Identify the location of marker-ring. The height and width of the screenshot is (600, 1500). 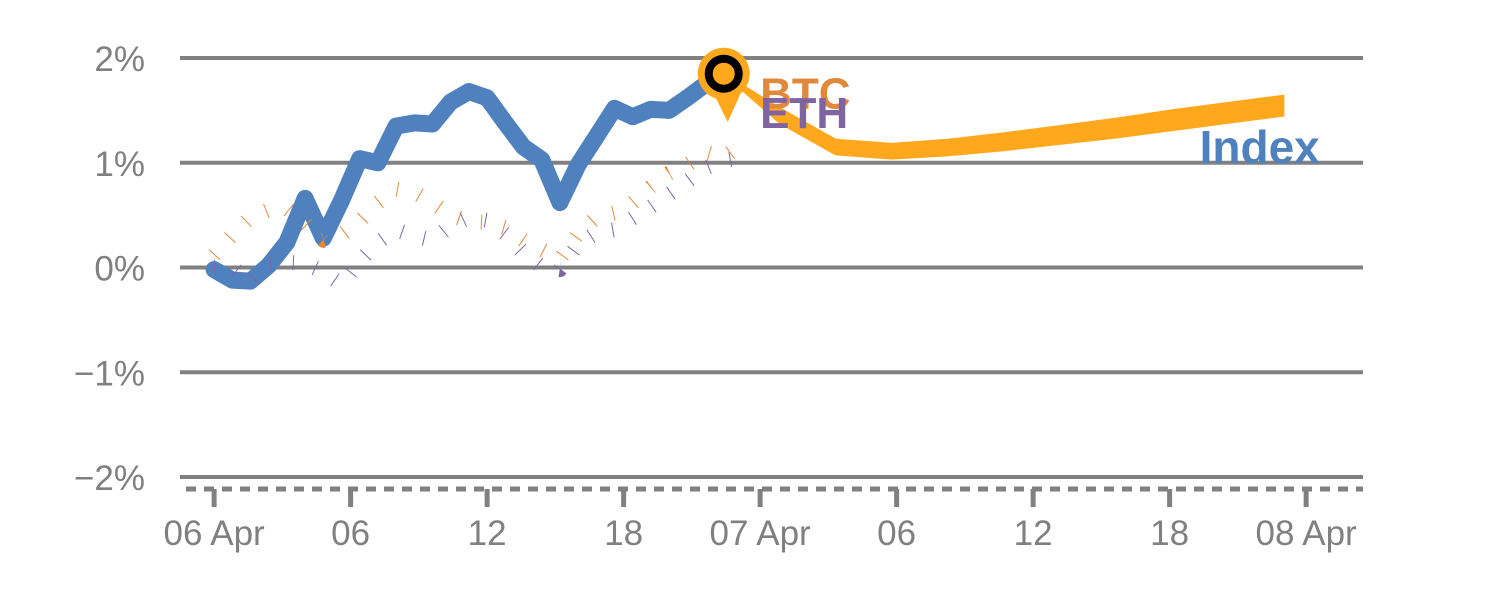
(723, 73).